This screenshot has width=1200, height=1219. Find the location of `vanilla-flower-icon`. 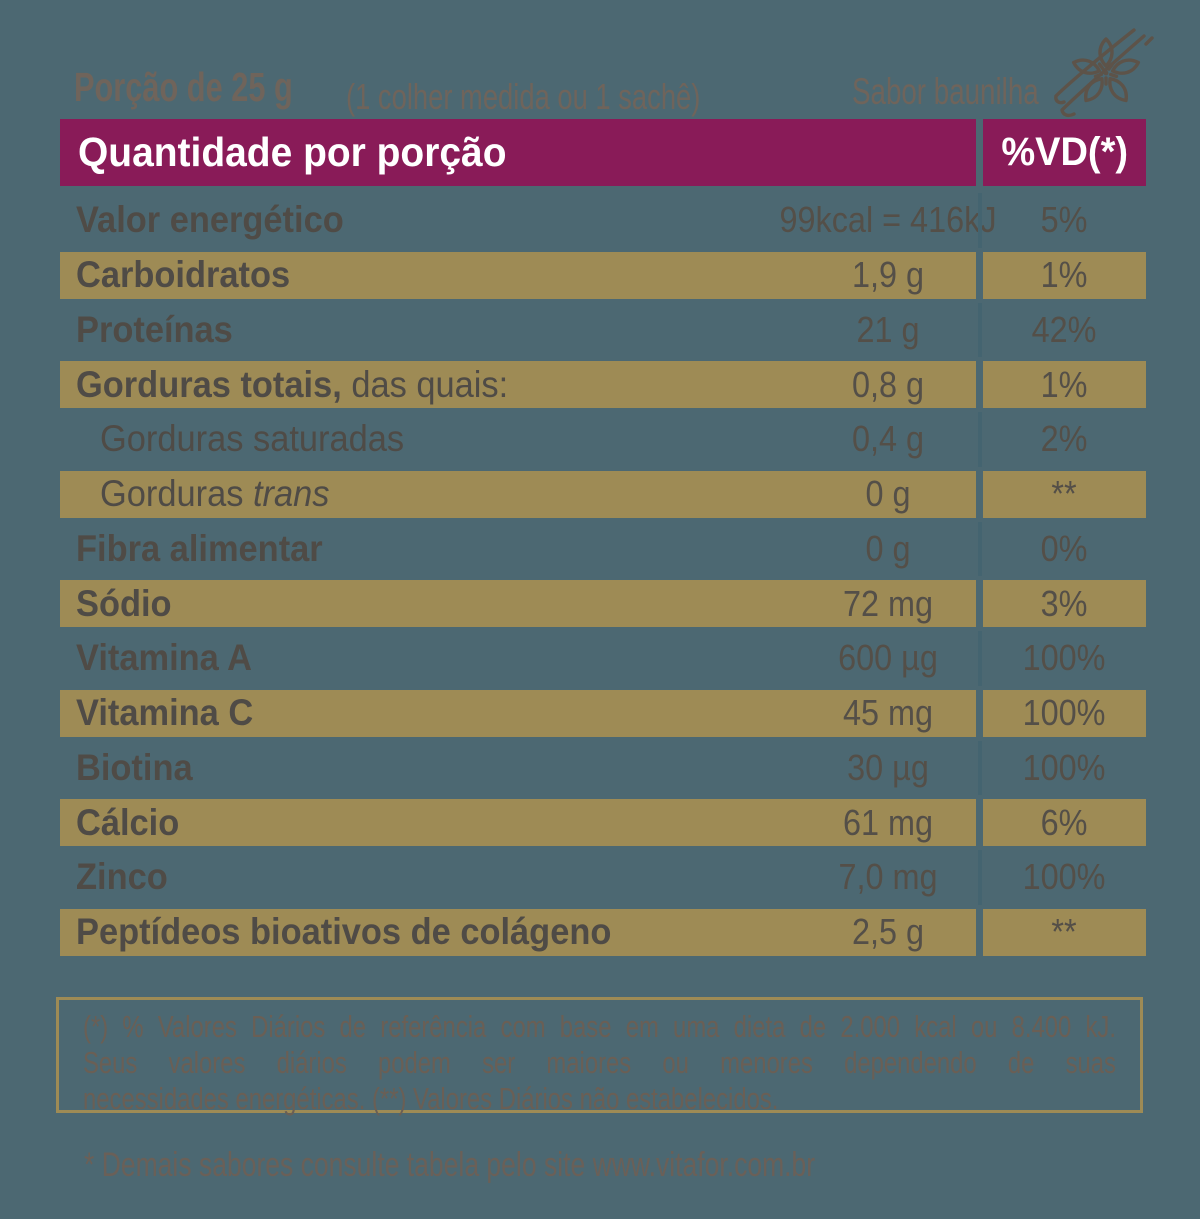

vanilla-flower-icon is located at coordinates (1104, 73).